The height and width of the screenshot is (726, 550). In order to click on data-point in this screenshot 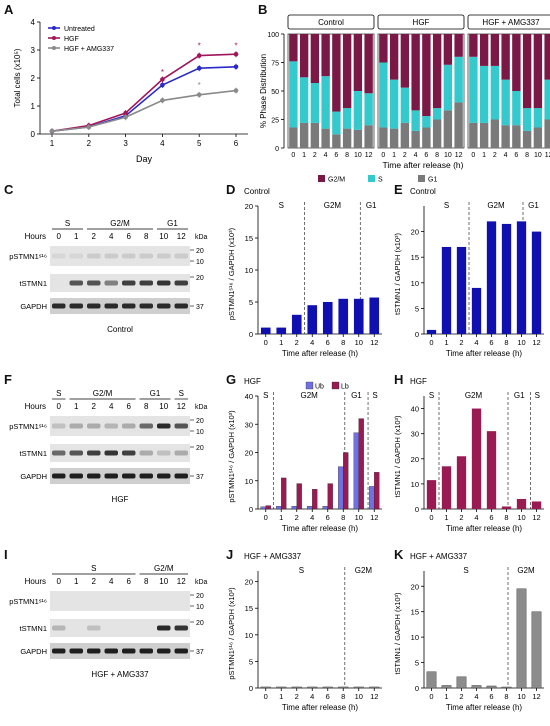, I will do `click(199, 68)`.